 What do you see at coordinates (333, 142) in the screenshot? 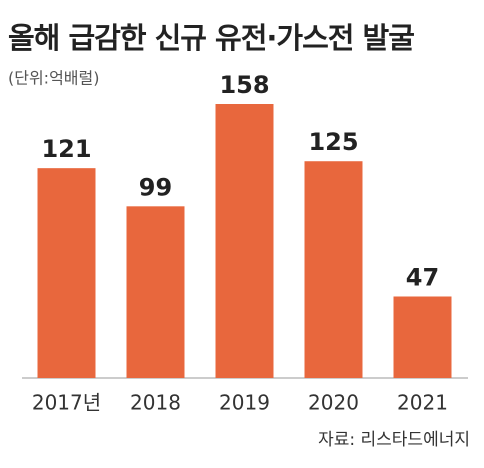
I see `value-label: 125` at bounding box center [333, 142].